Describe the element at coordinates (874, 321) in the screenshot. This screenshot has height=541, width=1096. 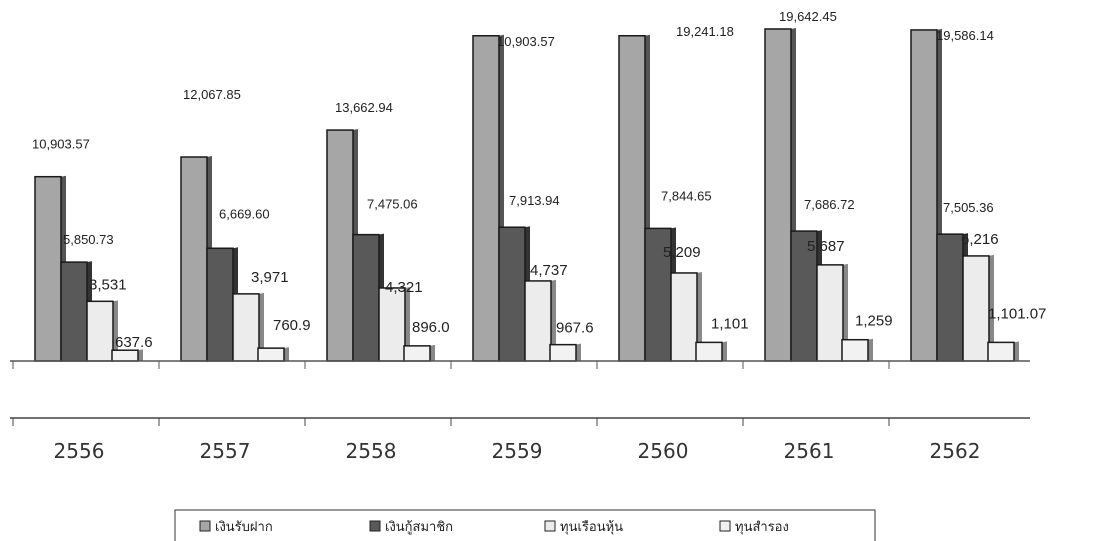
I see `value-label-2561-s4: 1,259` at that location.